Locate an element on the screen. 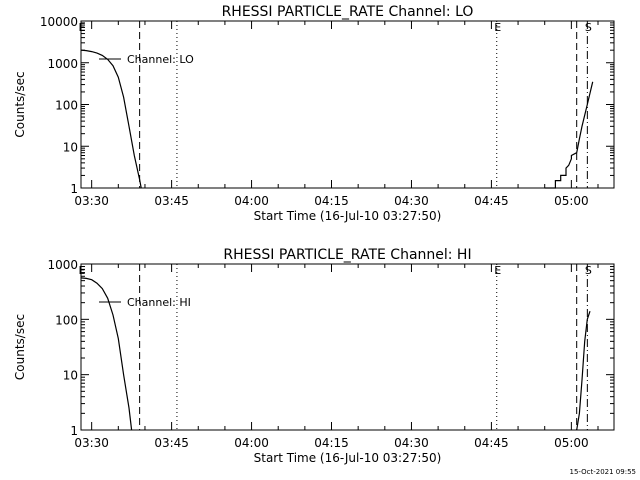 The width and height of the screenshot is (640, 480). timestamp-label: 15-Oct-2021 09:55 is located at coordinates (602, 472).